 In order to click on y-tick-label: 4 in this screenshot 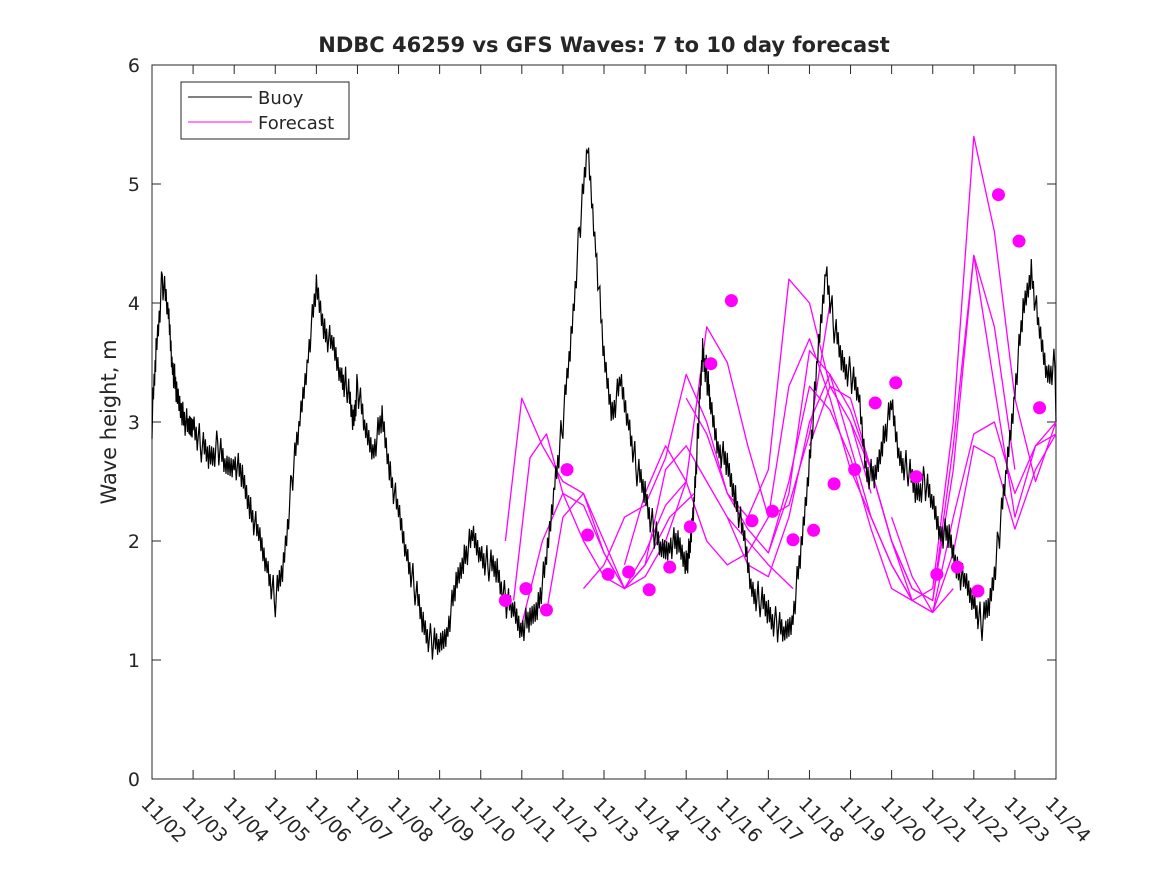, I will do `click(134, 304)`.